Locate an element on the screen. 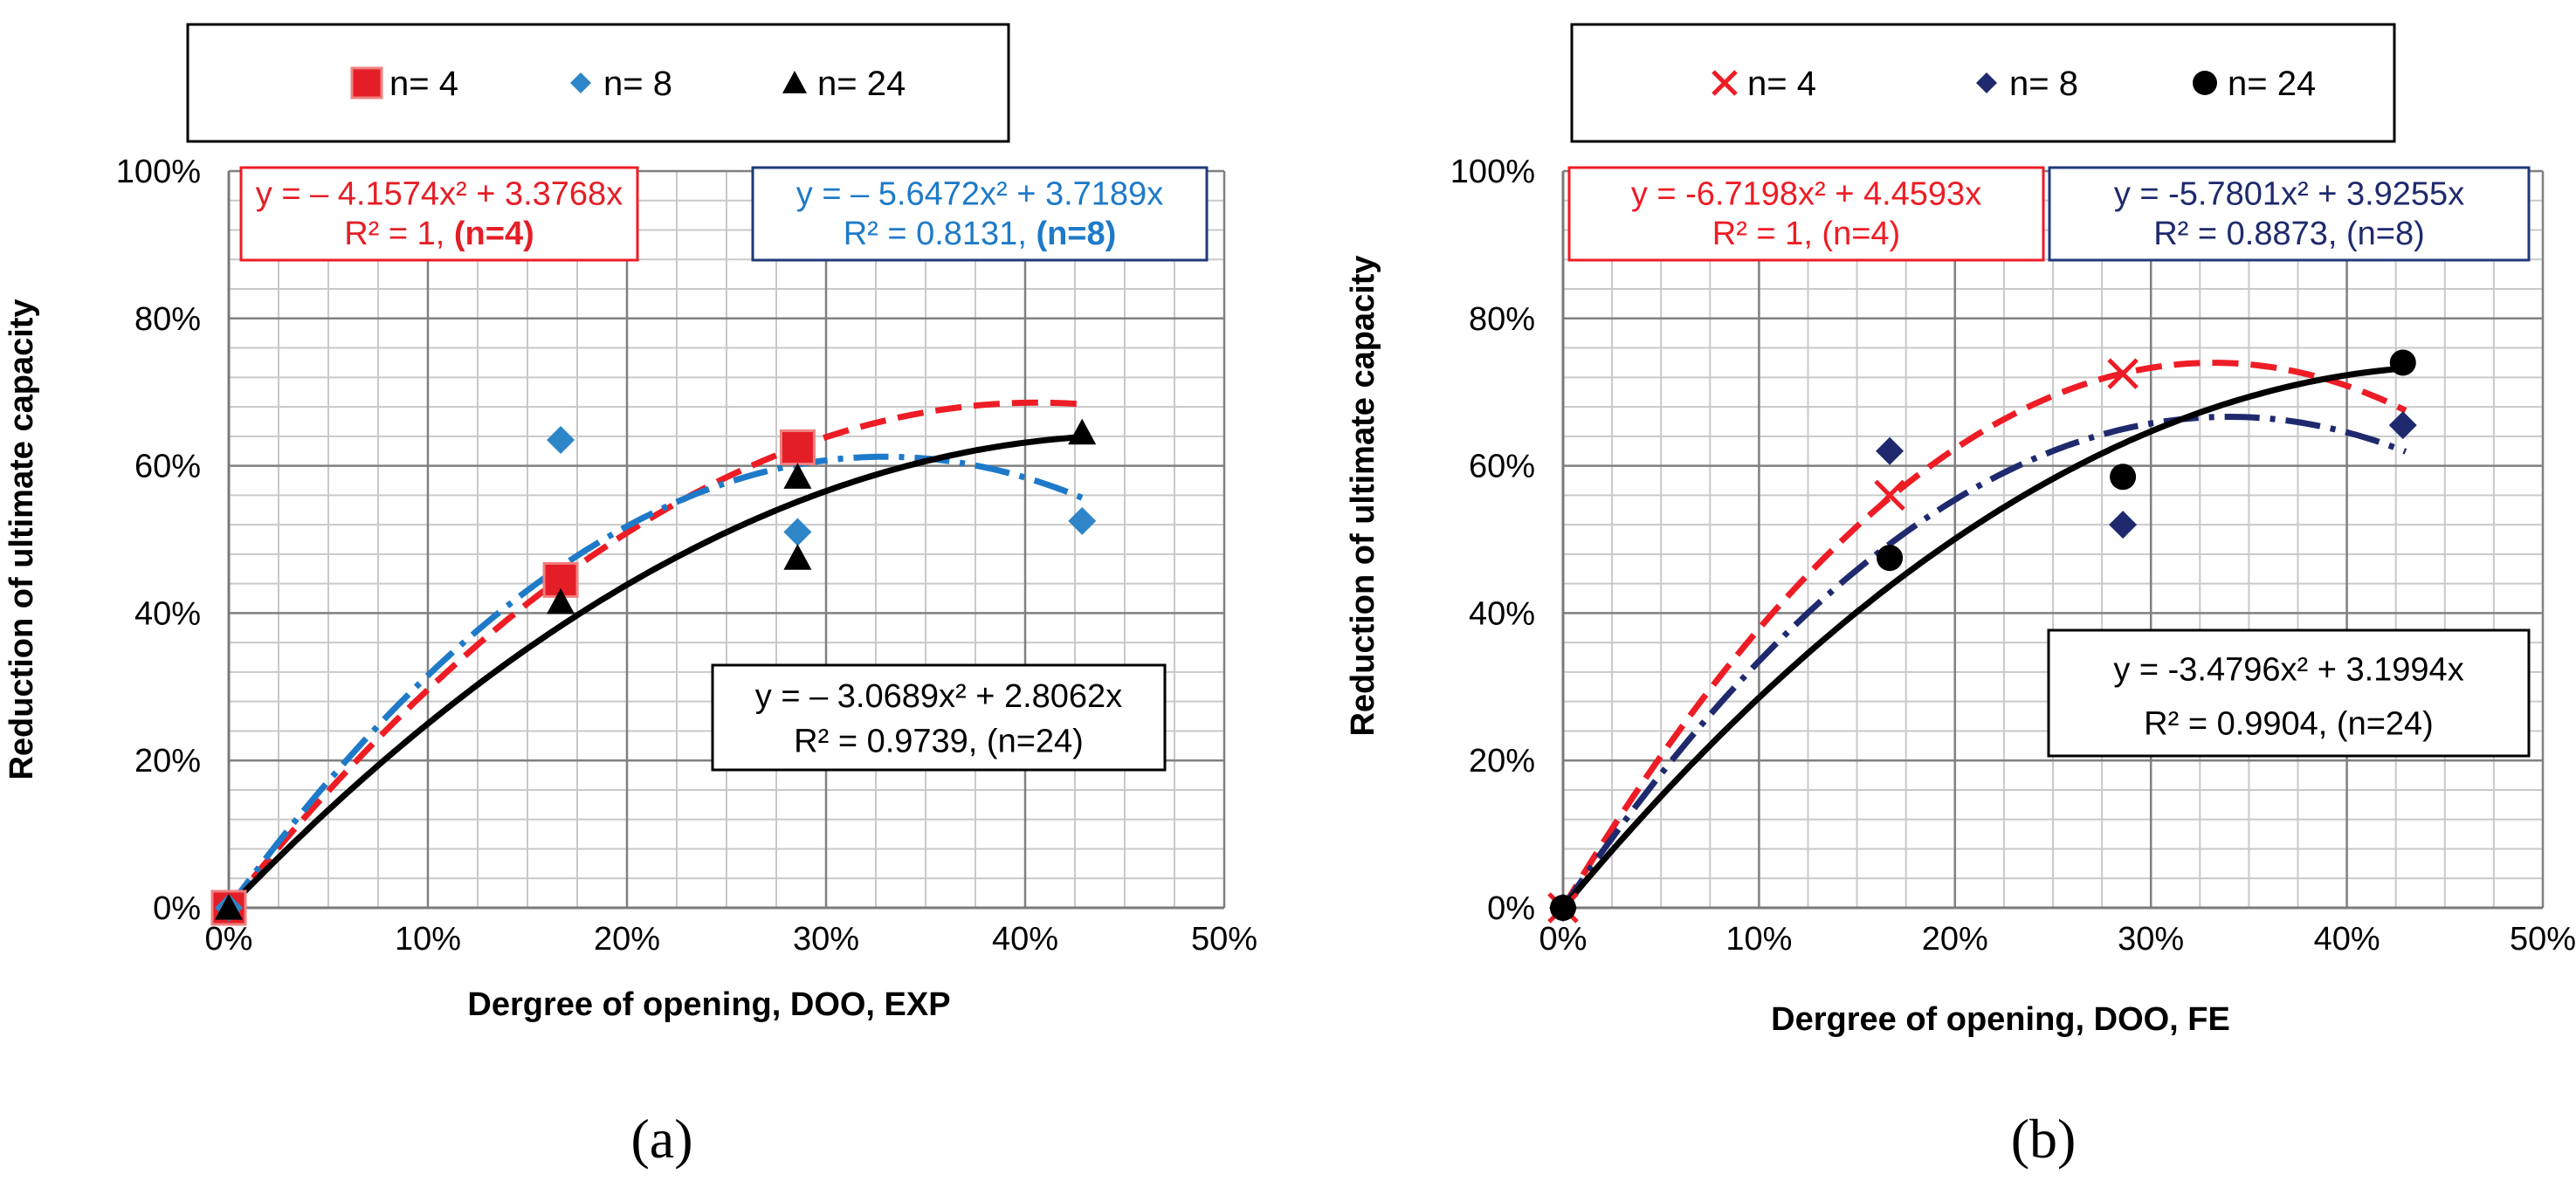 The width and height of the screenshot is (2576, 1188). legend: n= 4 n= 8 n= 24 is located at coordinates (1983, 83).